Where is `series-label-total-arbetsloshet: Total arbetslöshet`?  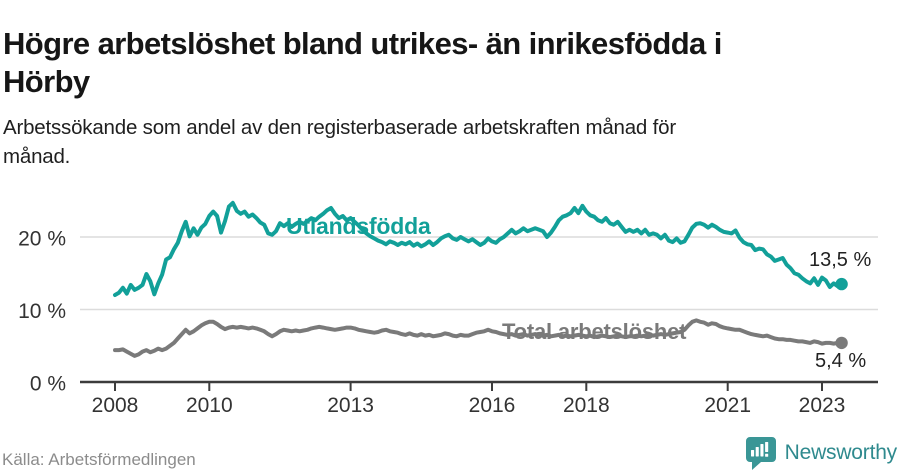
series-label-total-arbetsloshet: Total arbetslöshet is located at coordinates (594, 331).